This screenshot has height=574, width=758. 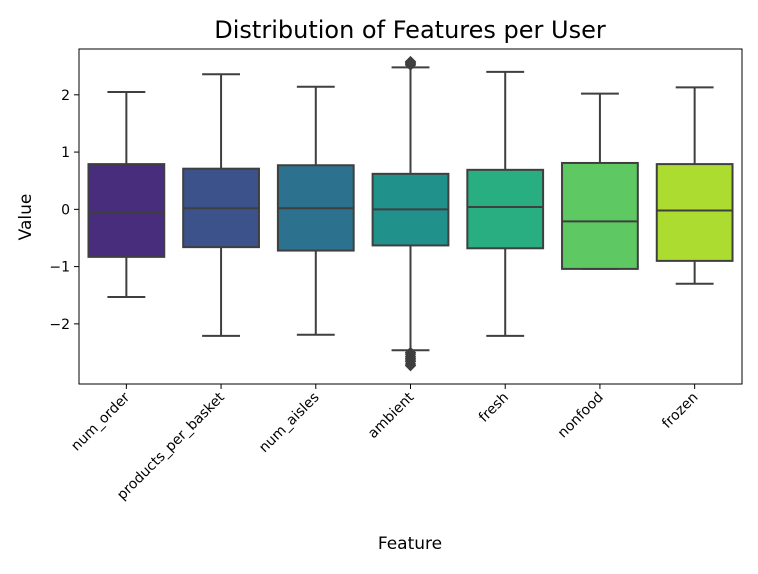 What do you see at coordinates (65, 210) in the screenshot?
I see `y-tick-label: 0` at bounding box center [65, 210].